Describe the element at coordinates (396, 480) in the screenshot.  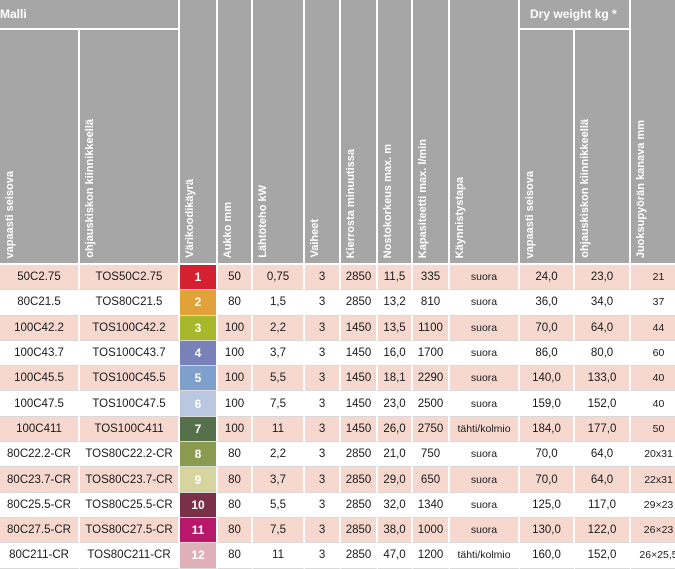
I see `cell-nosto: 29,0` at that location.